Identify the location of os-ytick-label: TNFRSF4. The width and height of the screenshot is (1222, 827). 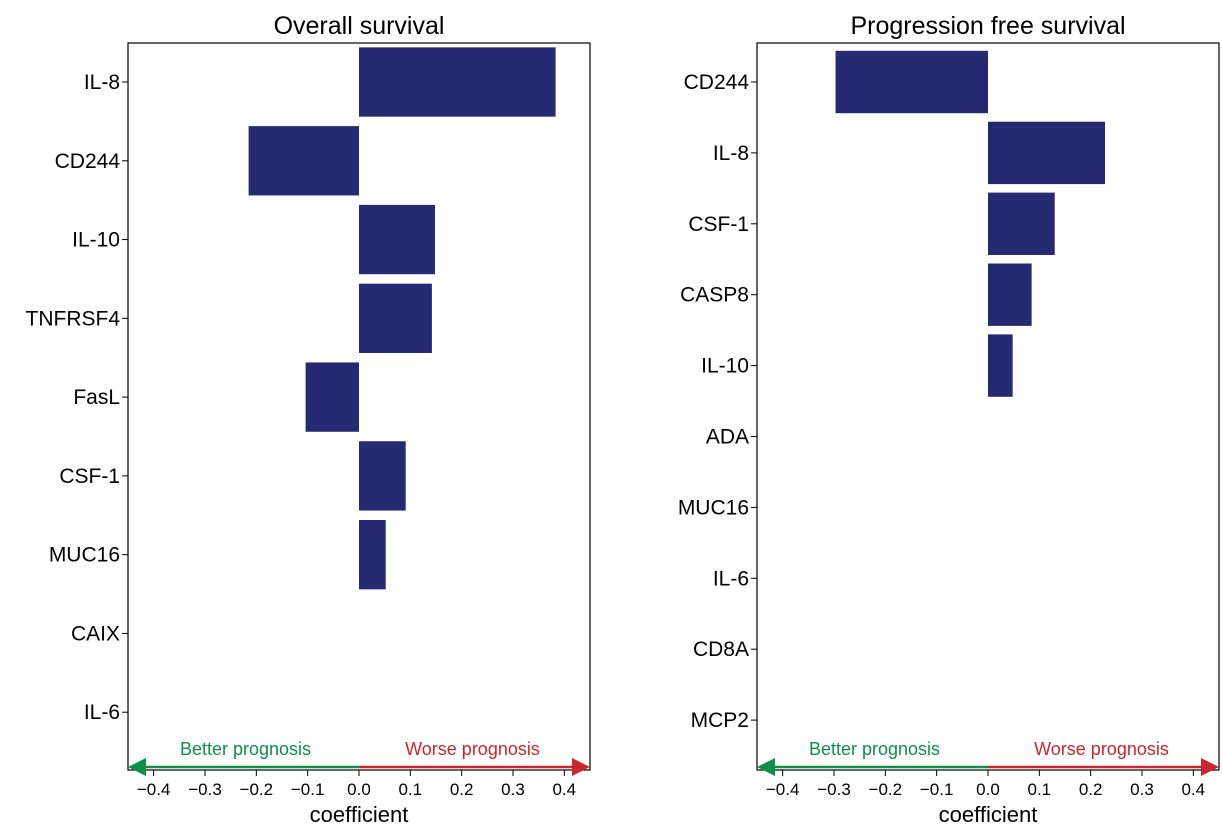
(73, 318).